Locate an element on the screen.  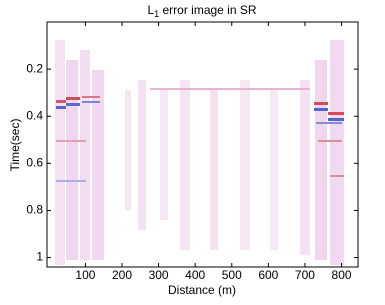
chart-title: L1 error image in SR is located at coordinates (201, 11).